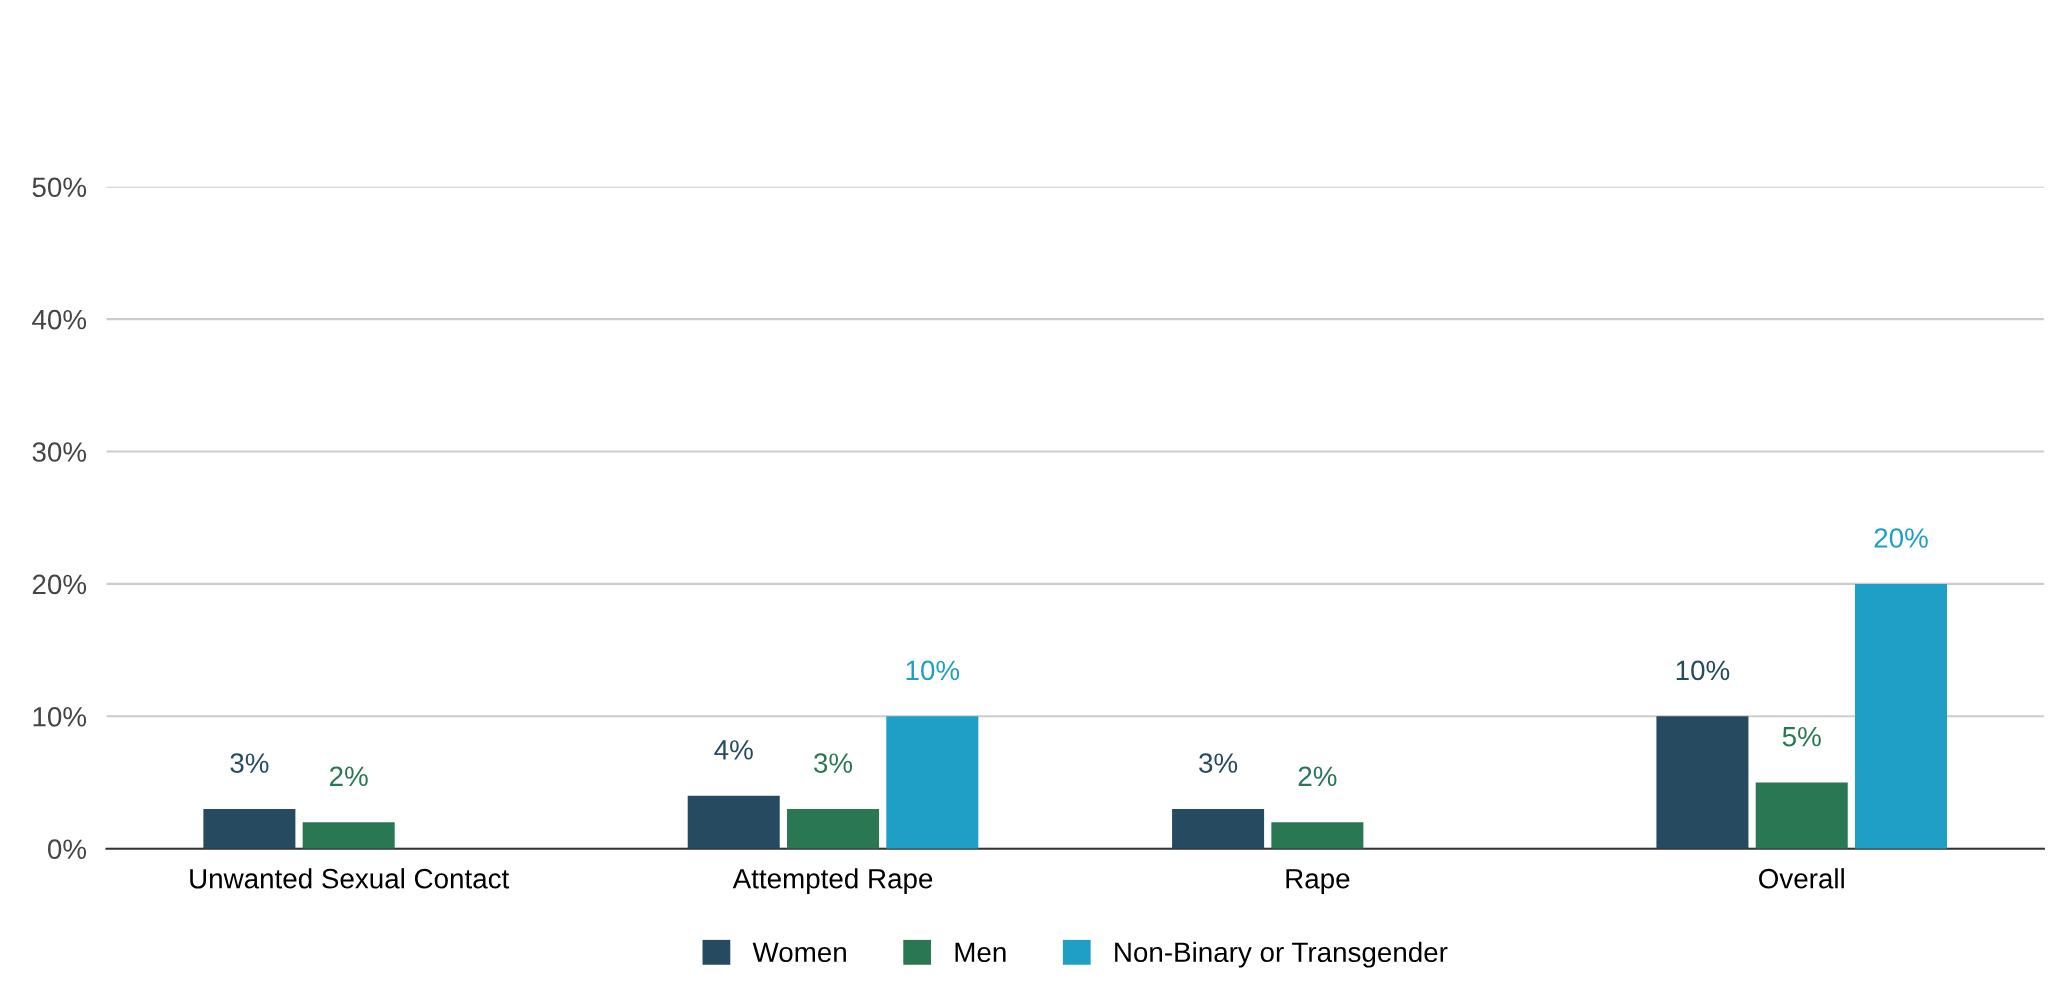 This screenshot has height=988, width=2048. I want to click on y-tick-label: 0%, so click(67, 849).